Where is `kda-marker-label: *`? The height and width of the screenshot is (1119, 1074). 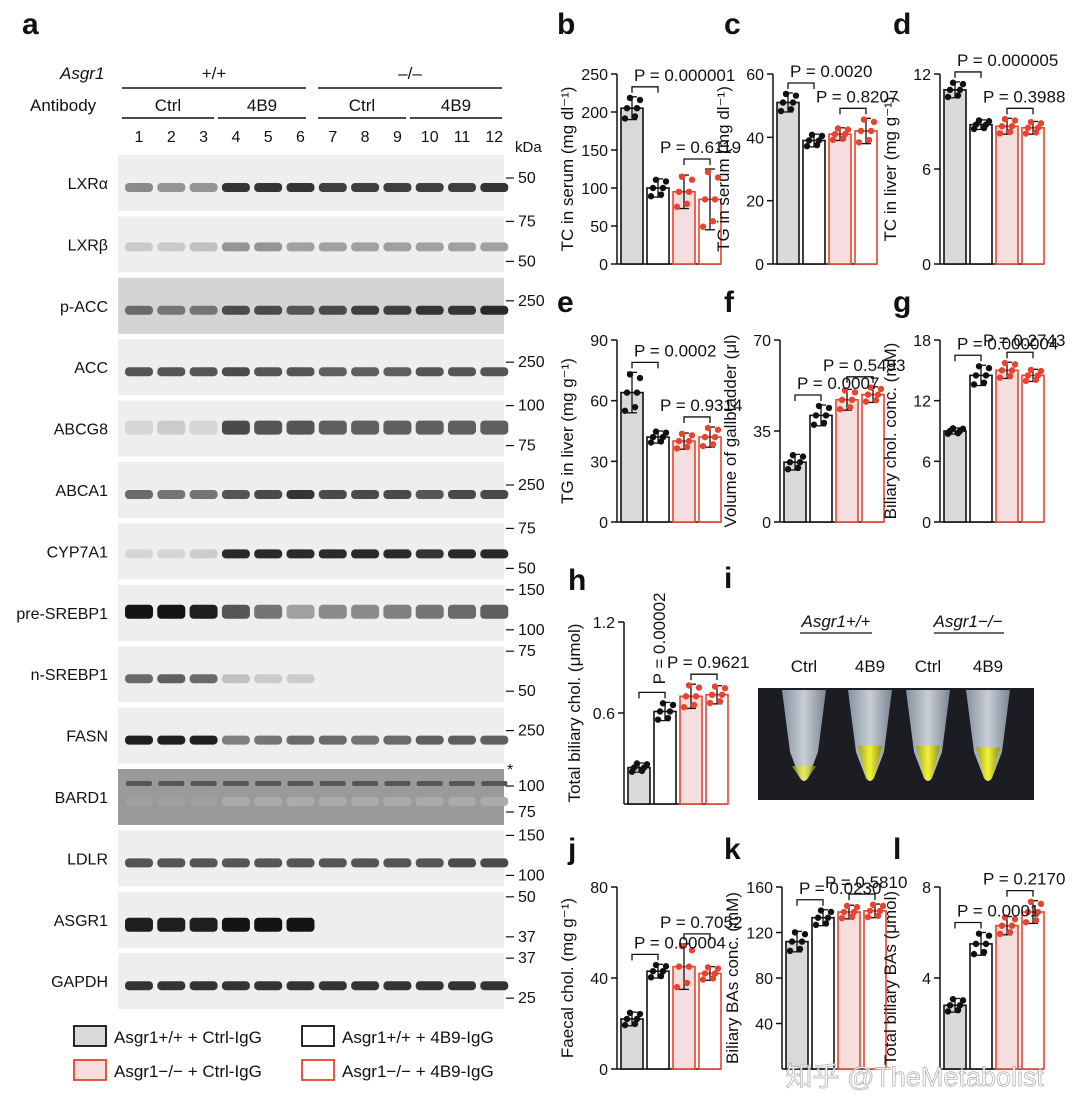 kda-marker-label: * is located at coordinates (510, 770).